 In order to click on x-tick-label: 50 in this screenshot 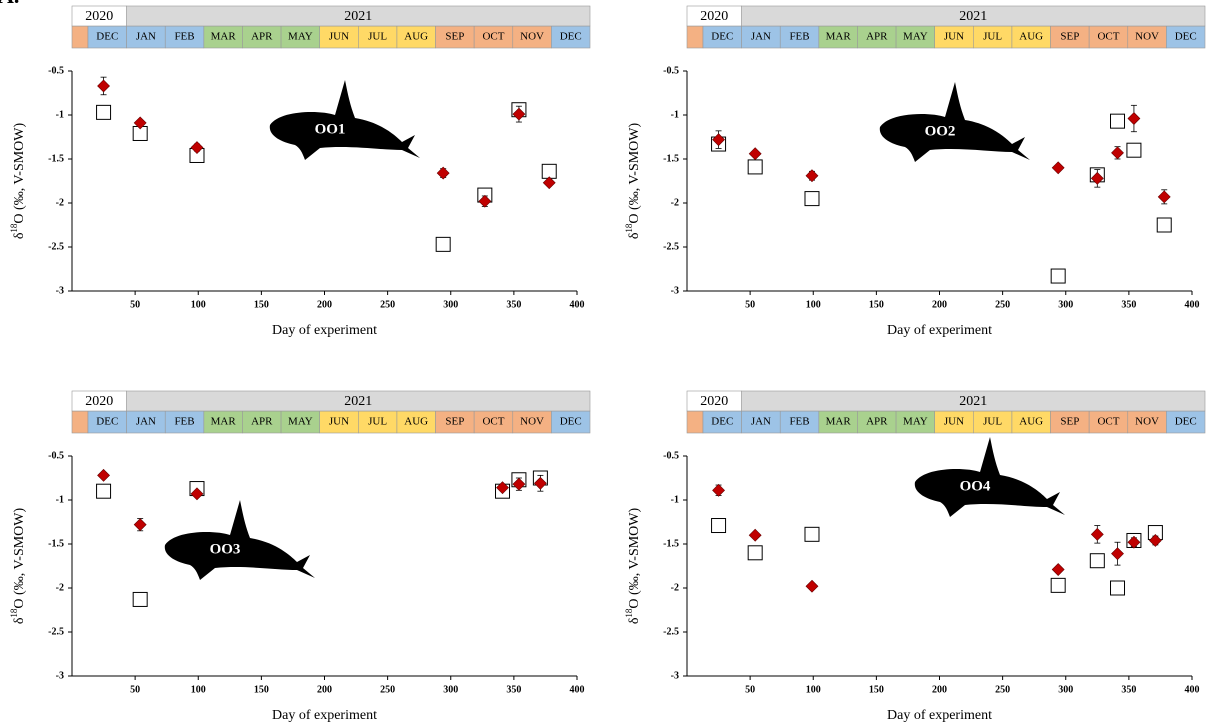, I will do `click(135, 689)`.